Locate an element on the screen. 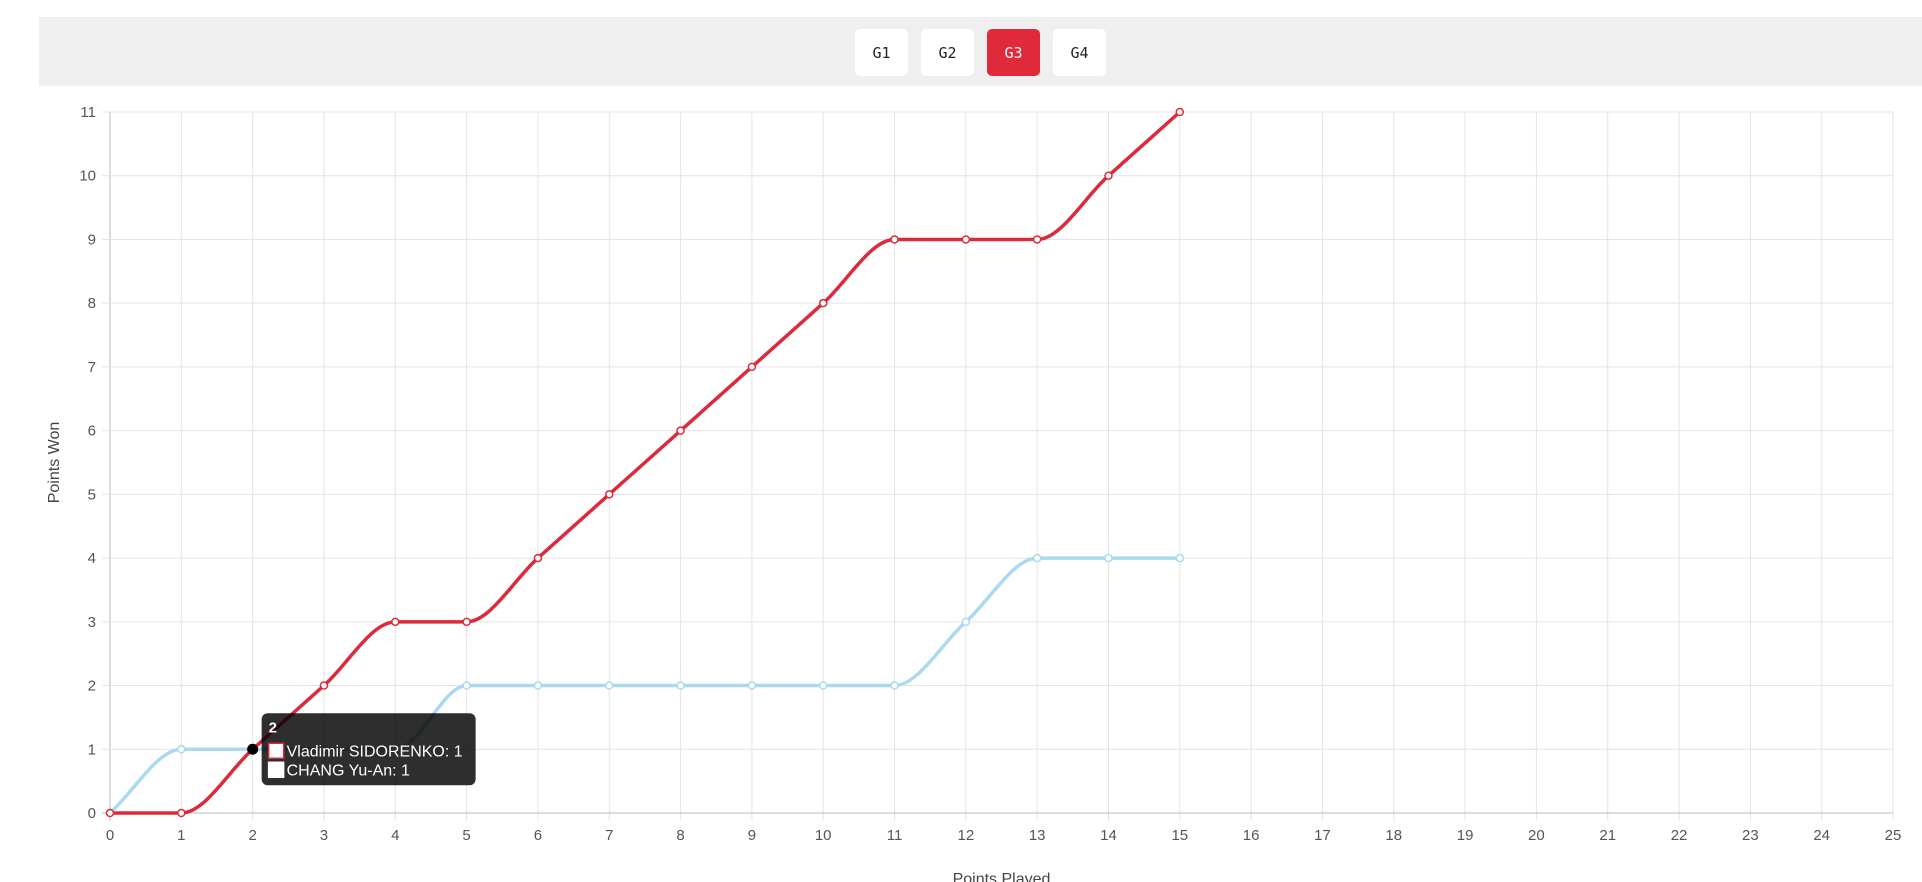  chart-tooltip: 2 Vladimir SIDORENKO: 1 CHANG Yu-An: 1 is located at coordinates (368, 749).